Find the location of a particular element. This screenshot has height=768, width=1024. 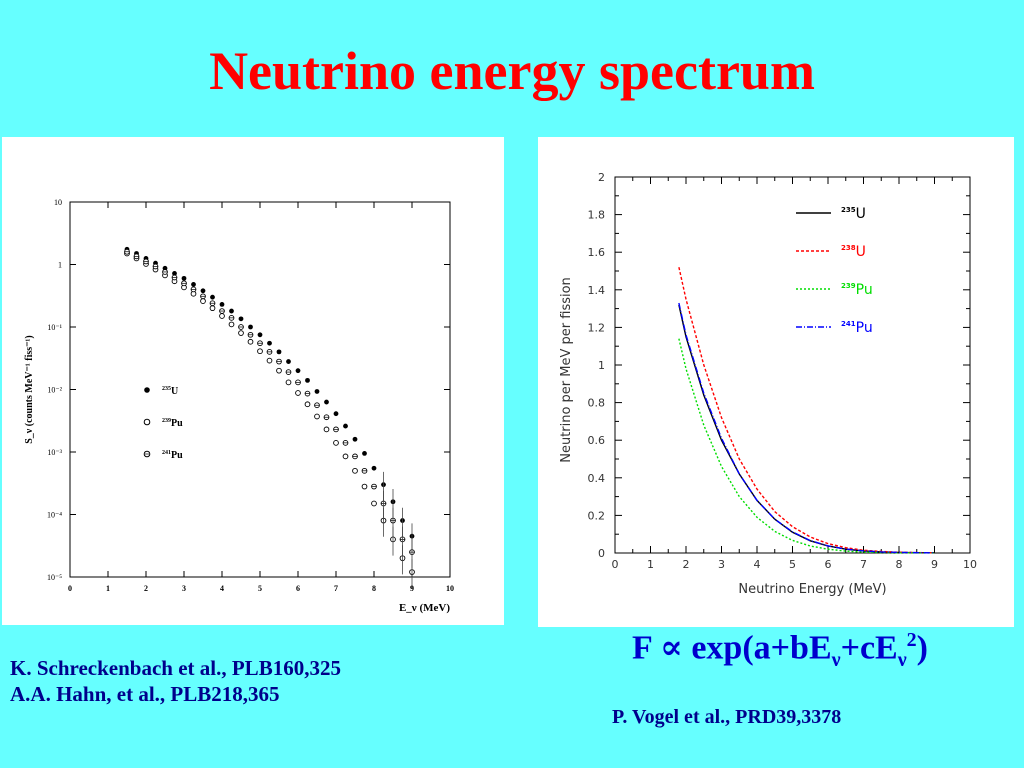

series-line-238u is located at coordinates (806, 410).